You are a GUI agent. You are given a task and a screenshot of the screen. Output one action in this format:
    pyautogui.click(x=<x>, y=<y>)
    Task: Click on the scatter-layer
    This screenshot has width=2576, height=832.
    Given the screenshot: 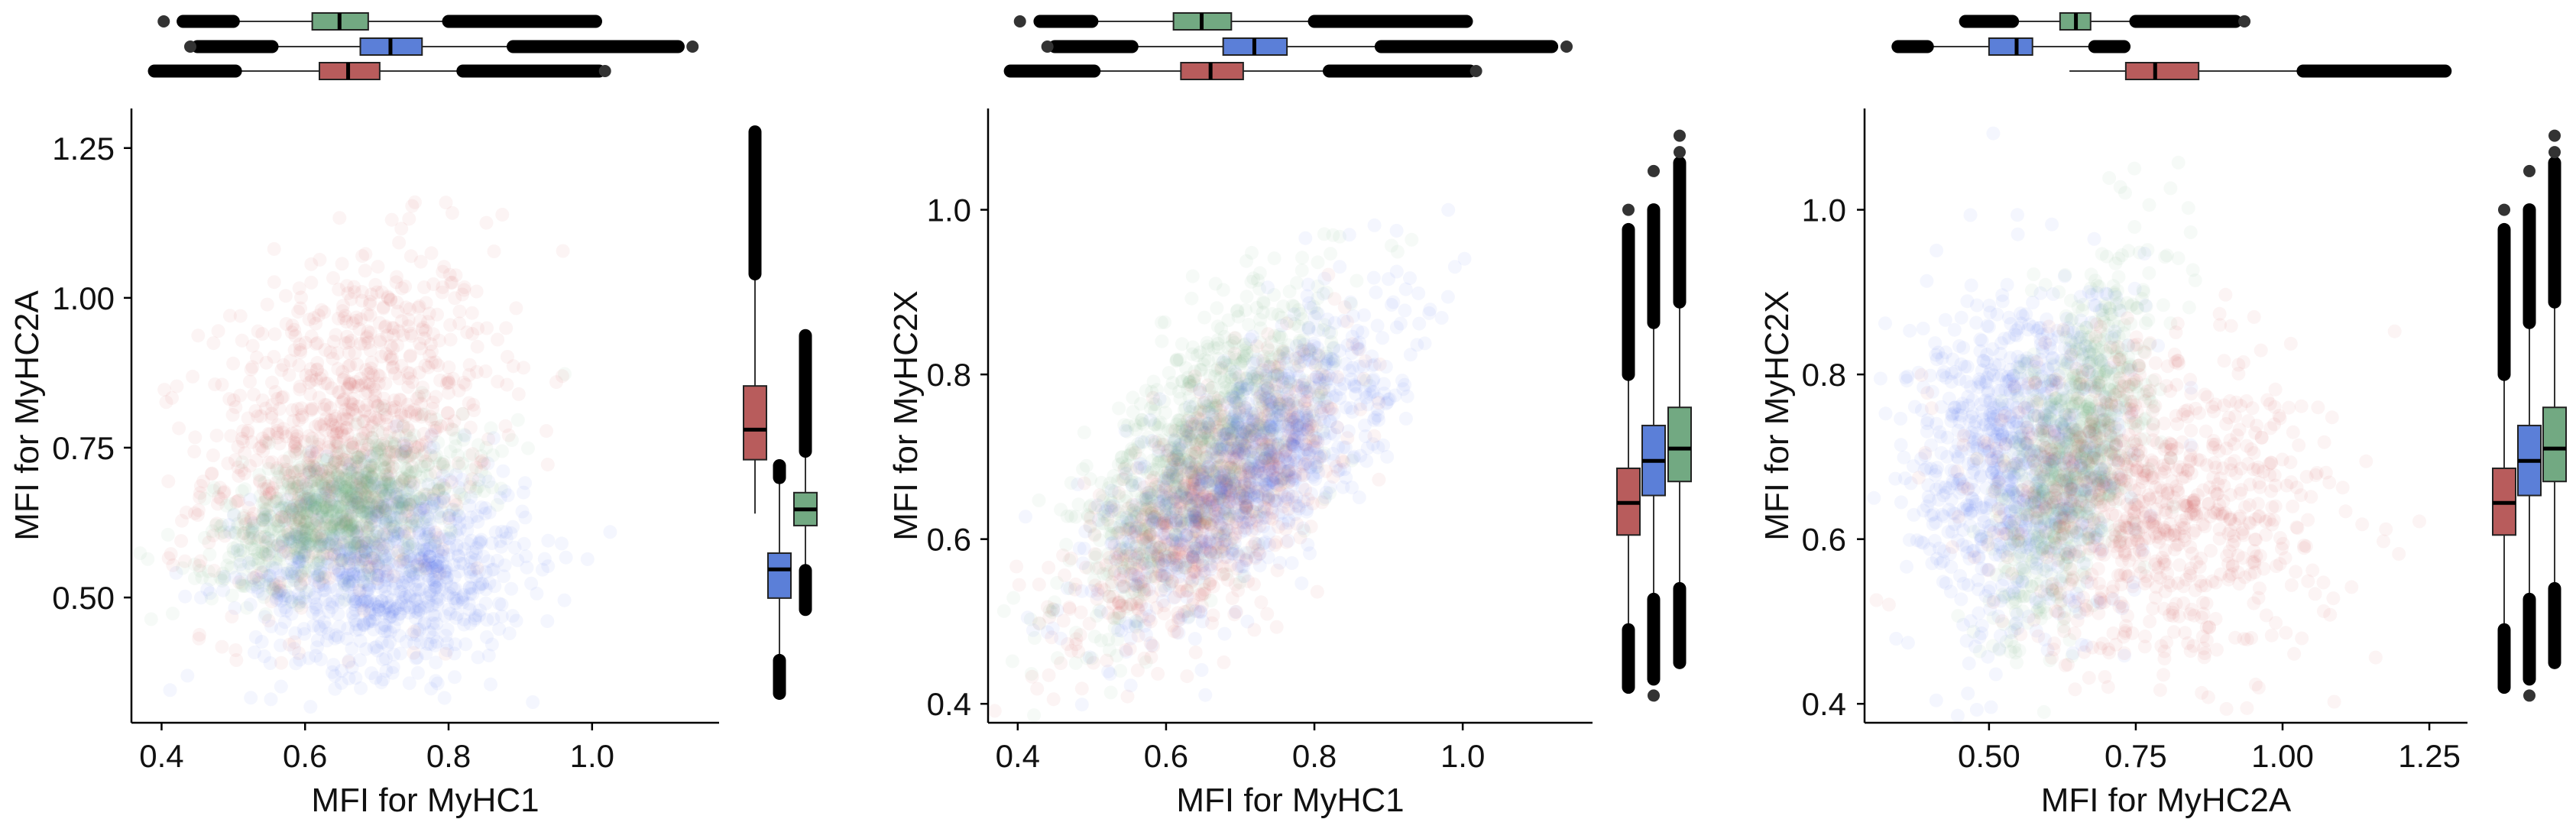 What is the action you would take?
    pyautogui.click(x=1230, y=463)
    